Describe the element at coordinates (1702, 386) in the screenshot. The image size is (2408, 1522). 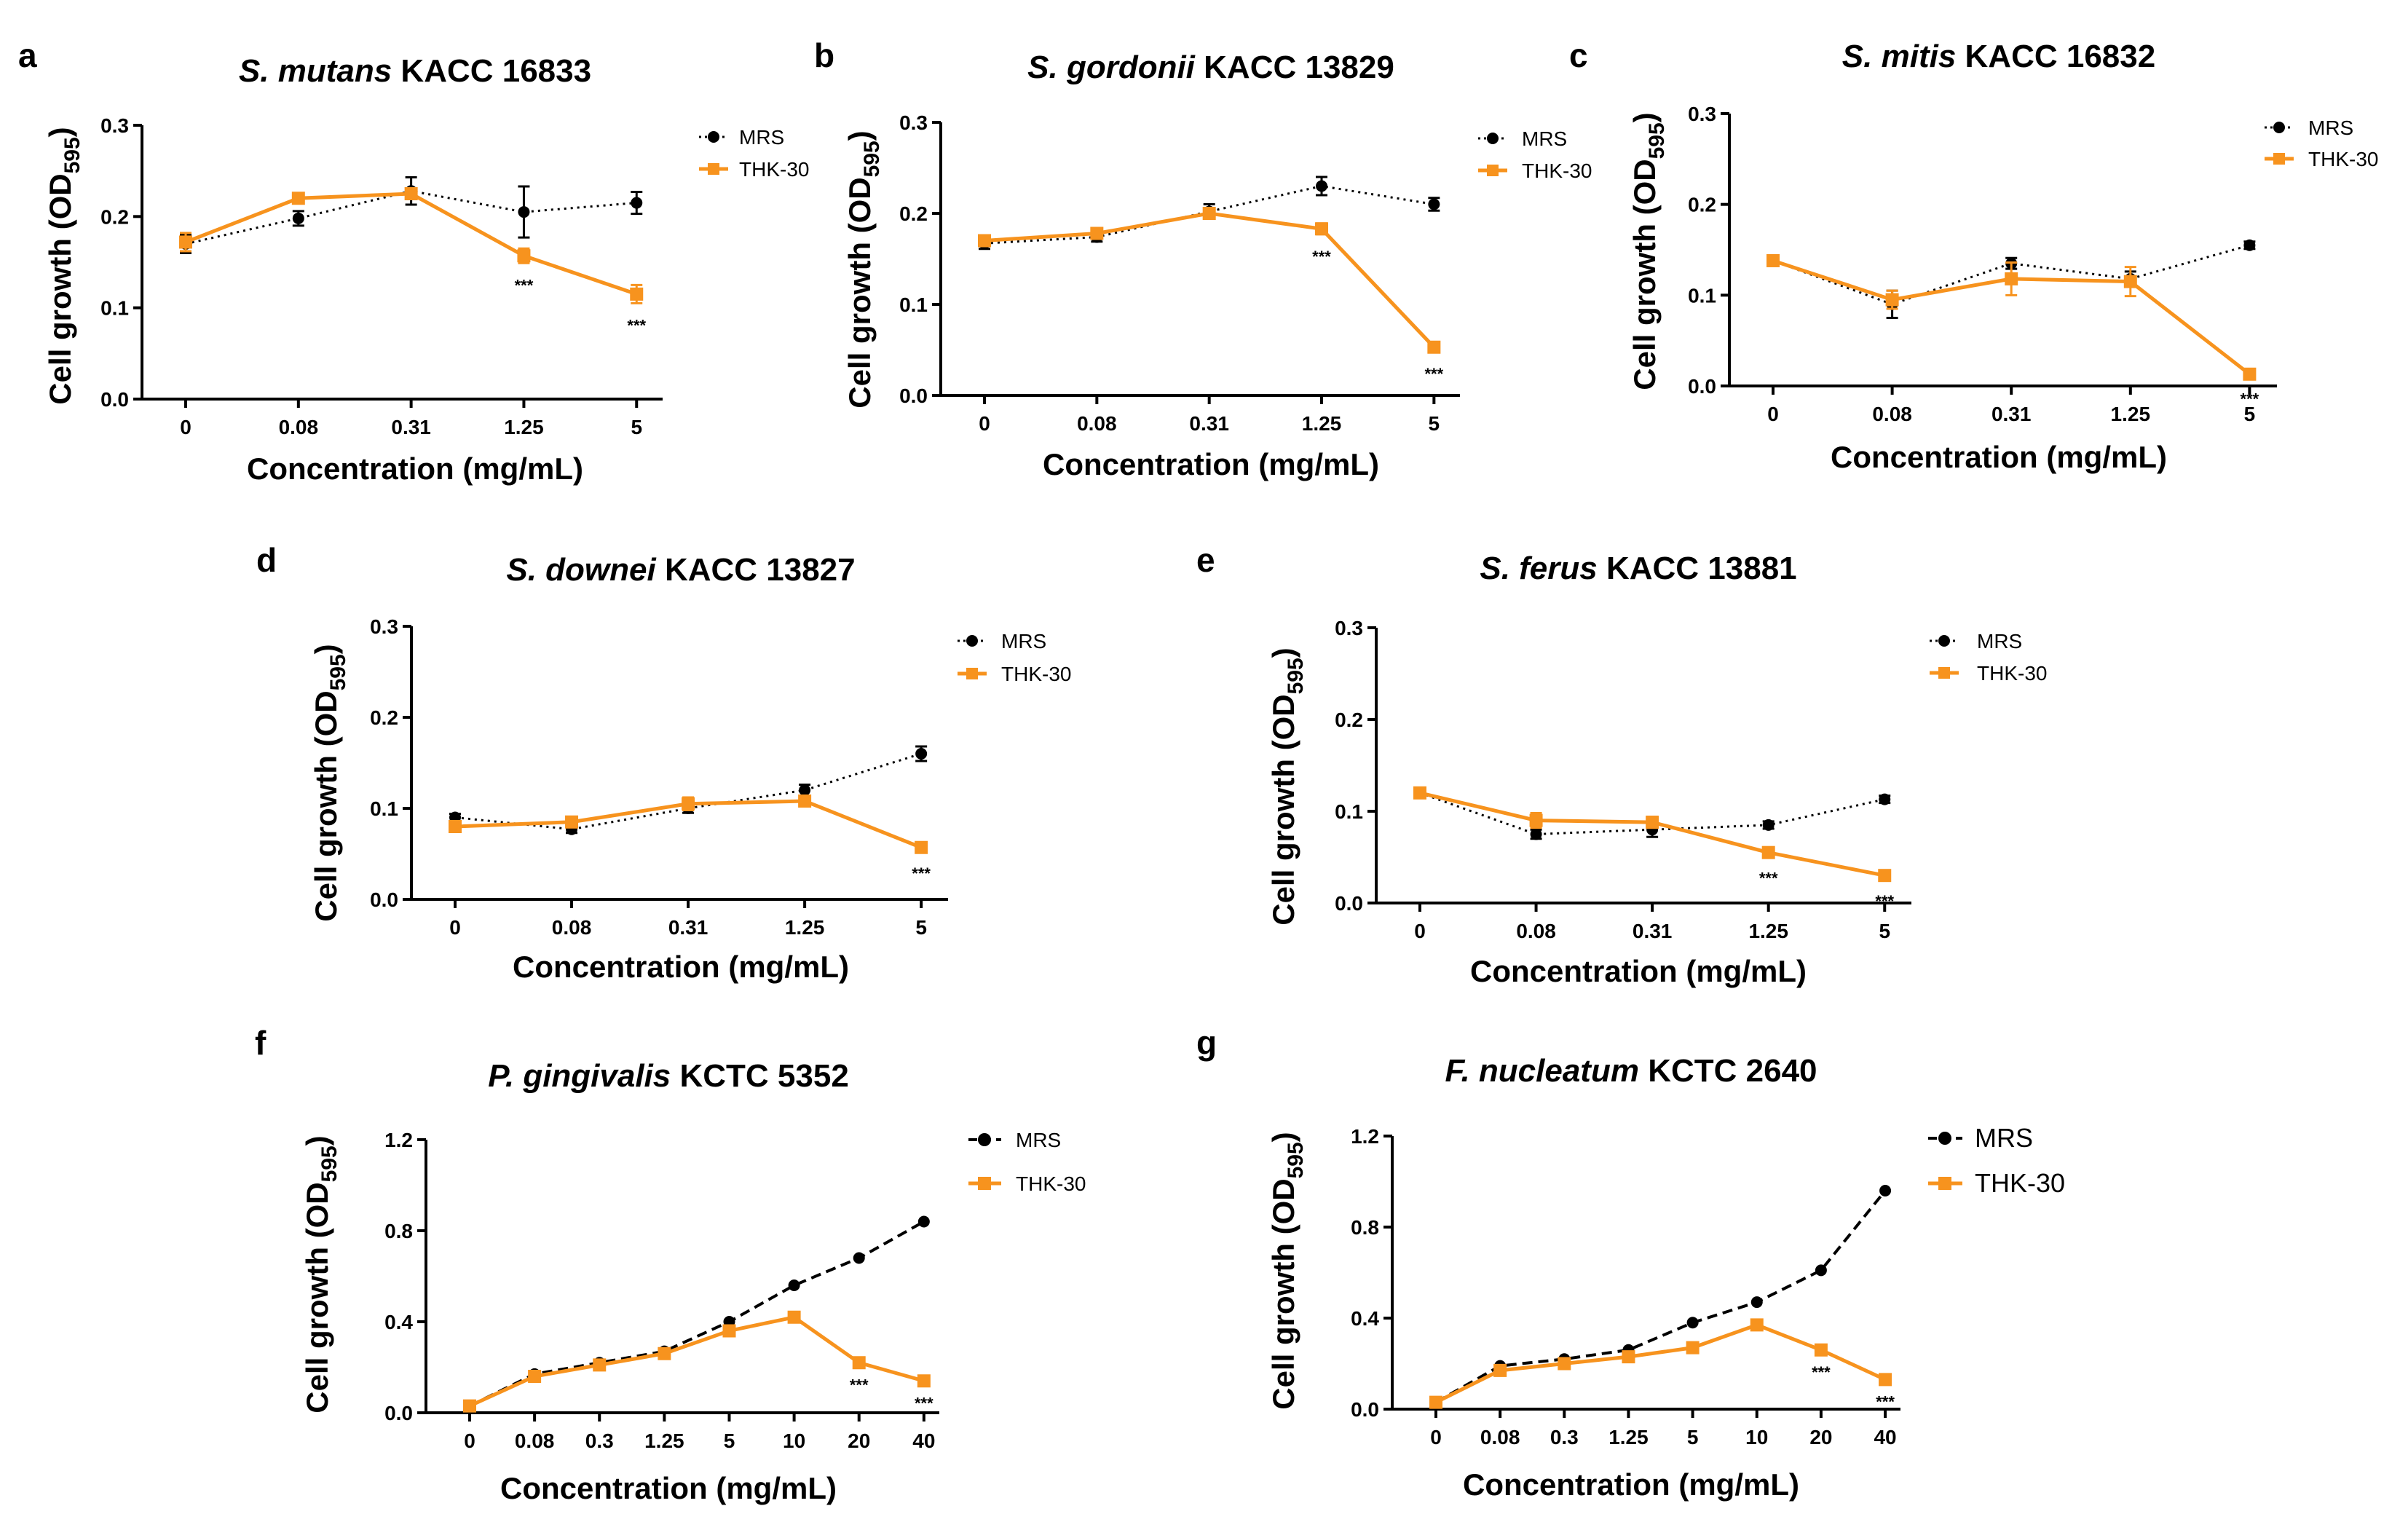
I see `y-tick-label: 0.0` at that location.